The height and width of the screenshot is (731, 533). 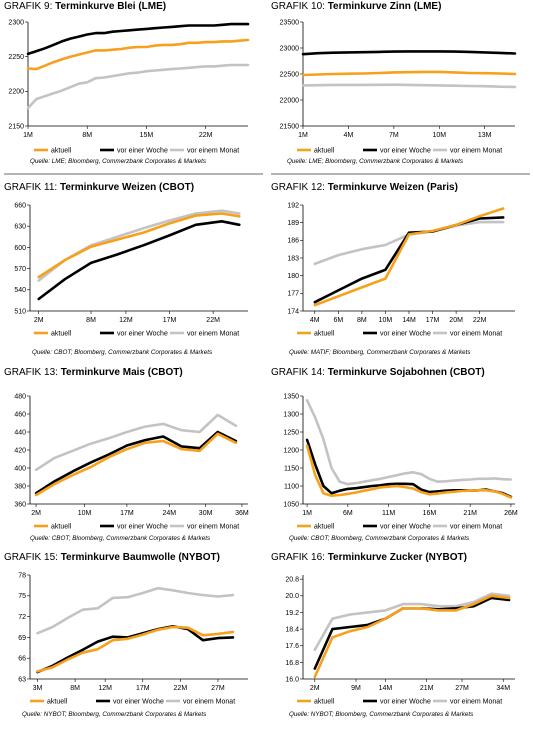 I want to click on y-tick-label: 2250, so click(x=16, y=57).